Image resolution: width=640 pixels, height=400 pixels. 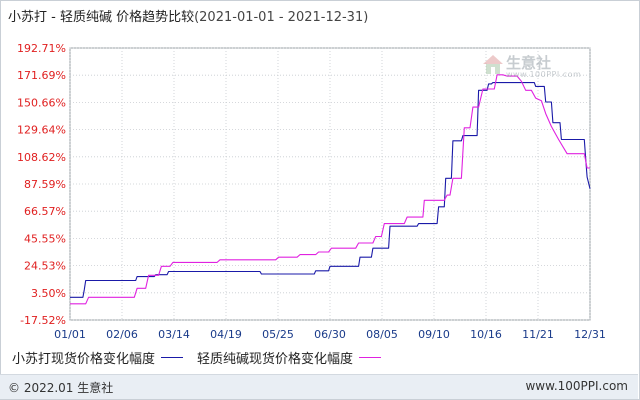 I want to click on y-tick-label: -17.52%, so click(x=43, y=320).